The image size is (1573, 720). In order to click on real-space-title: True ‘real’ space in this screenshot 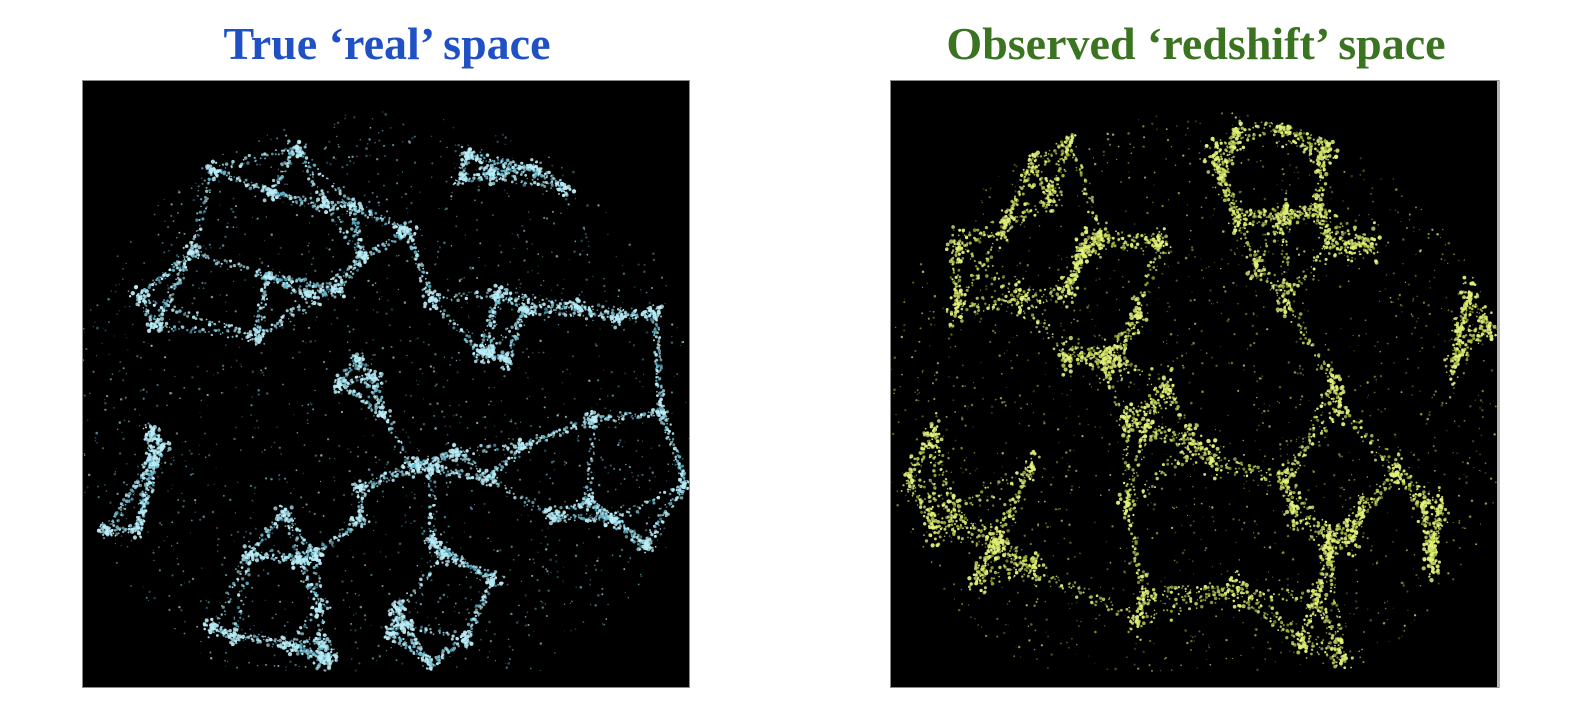, I will do `click(387, 43)`.